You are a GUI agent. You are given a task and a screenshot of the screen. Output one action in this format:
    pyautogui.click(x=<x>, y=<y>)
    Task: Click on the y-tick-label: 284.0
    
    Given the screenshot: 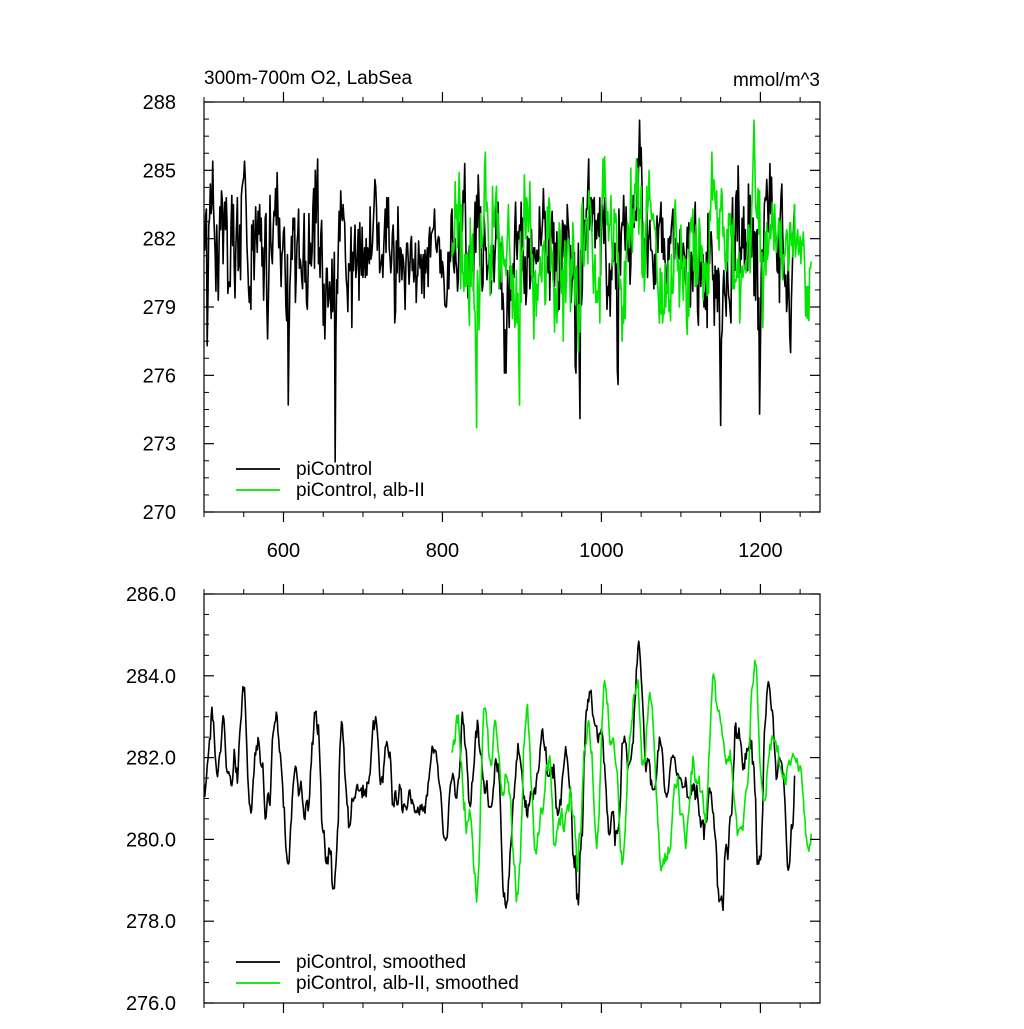 What is the action you would take?
    pyautogui.click(x=151, y=677)
    